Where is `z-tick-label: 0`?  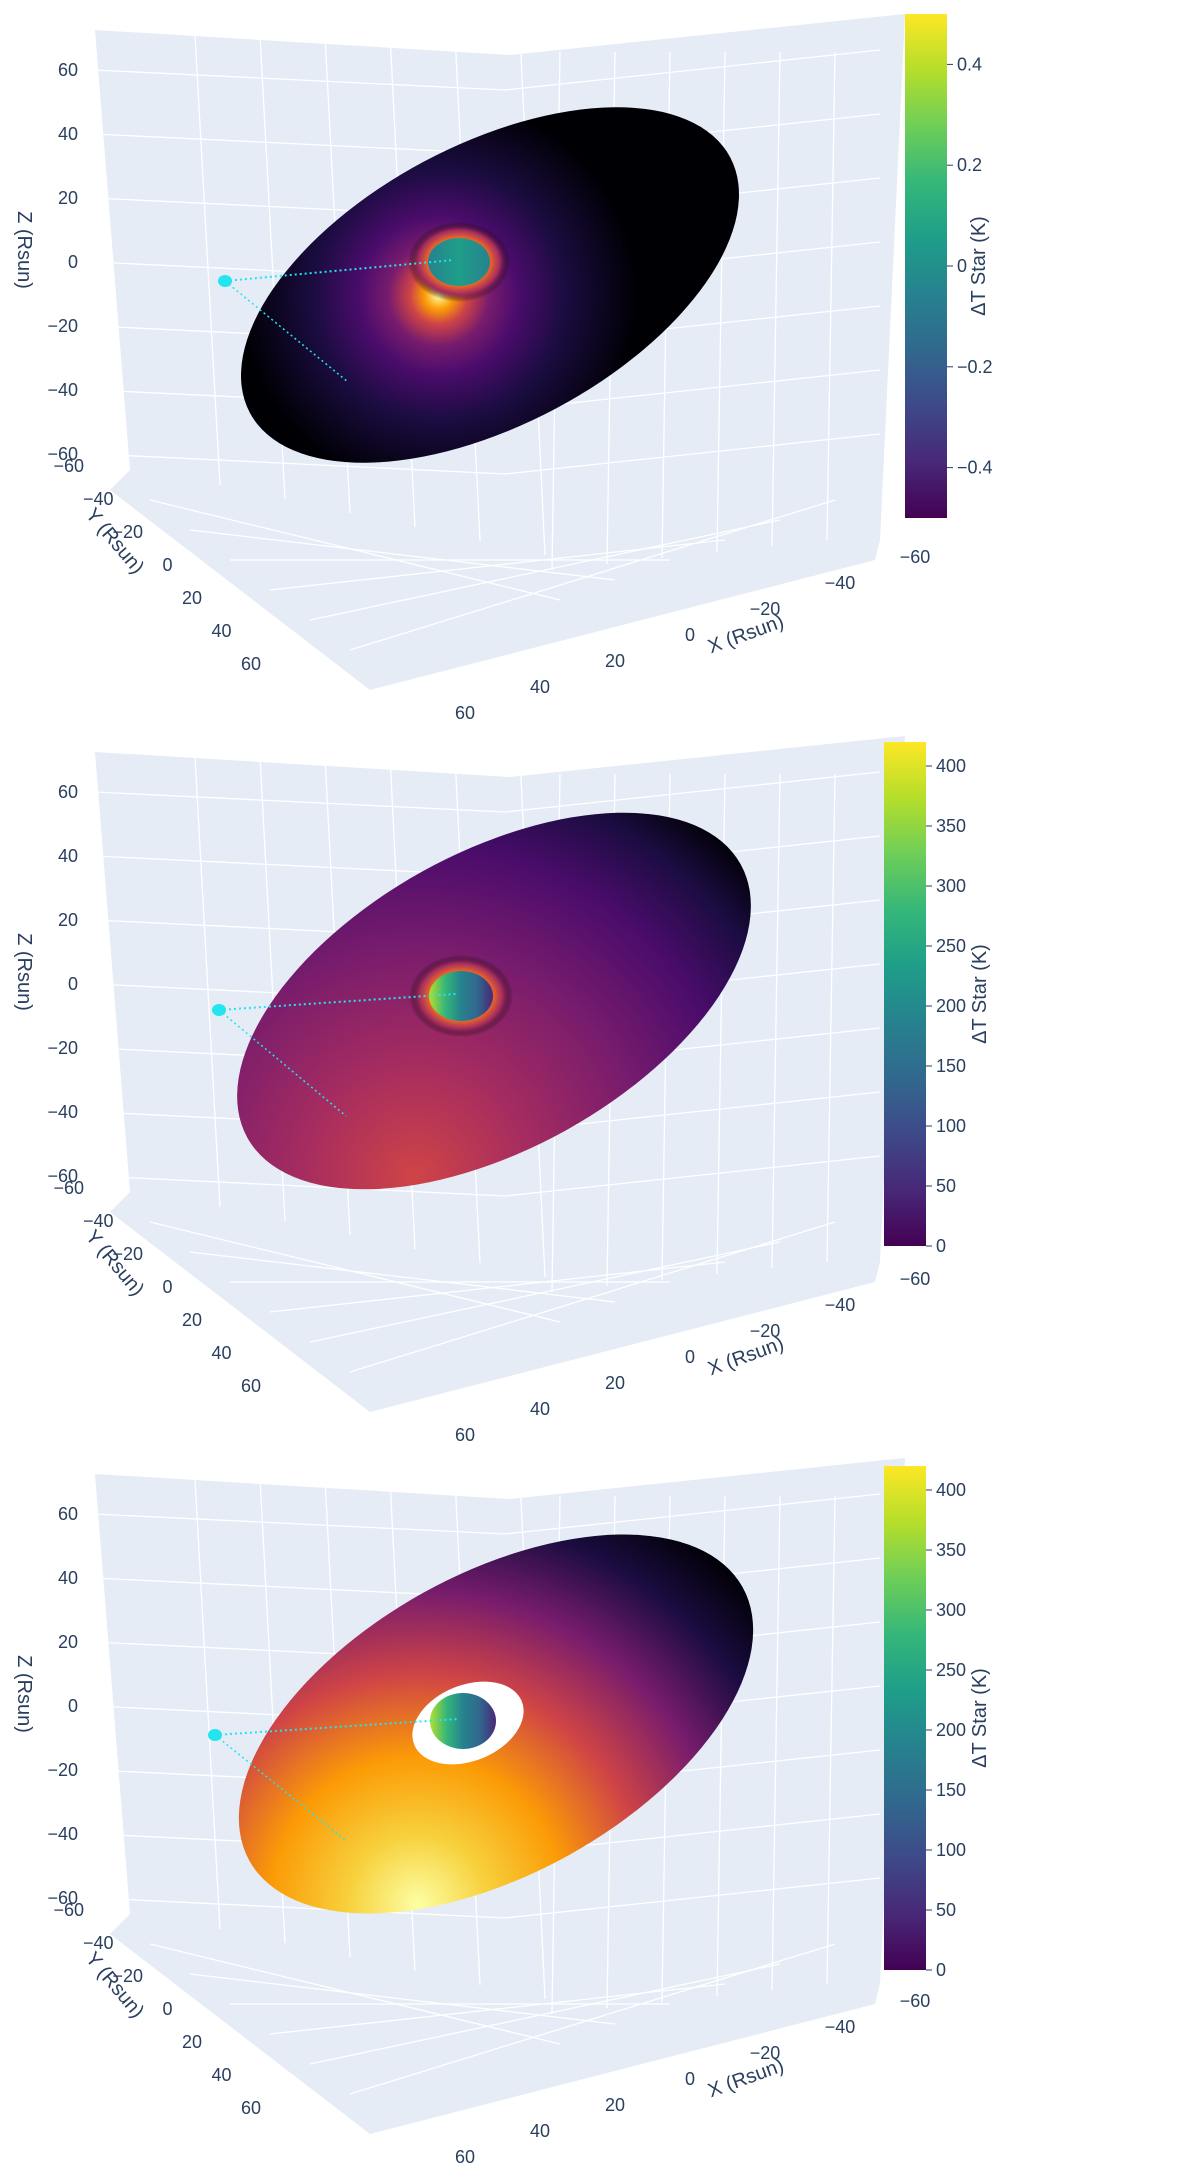
z-tick-label: 0 is located at coordinates (73, 262).